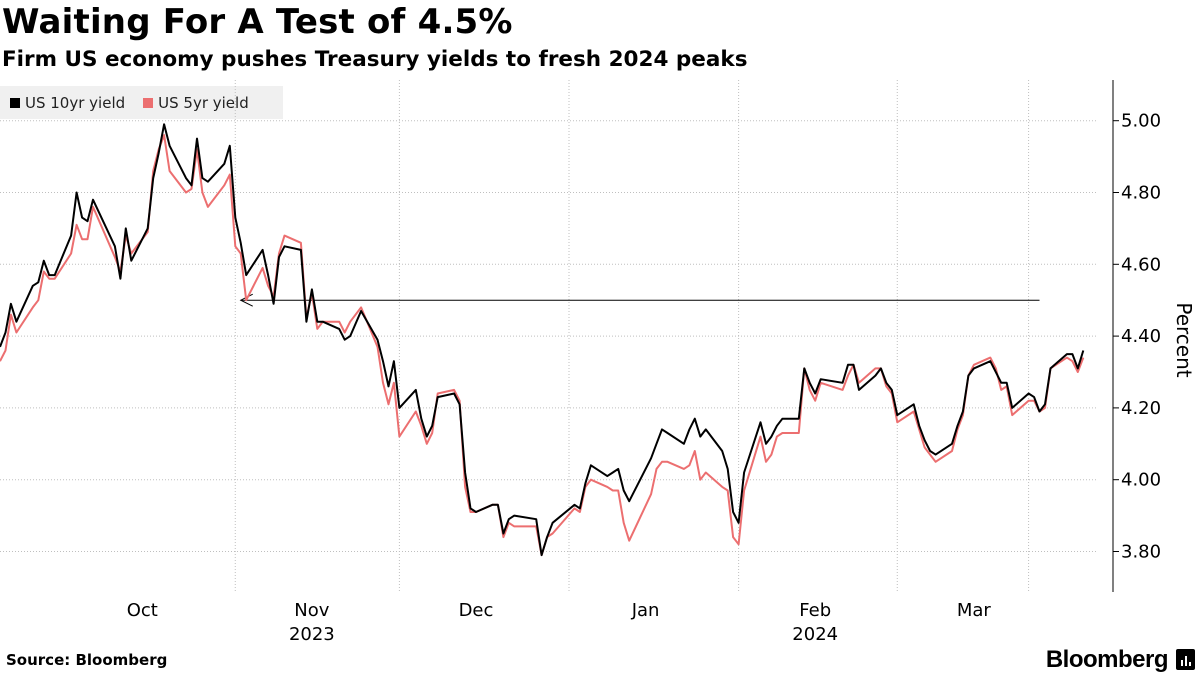 The image size is (1200, 675). What do you see at coordinates (141, 102) in the screenshot?
I see `chart-legend: US 10yr yield US 5yr yield` at bounding box center [141, 102].